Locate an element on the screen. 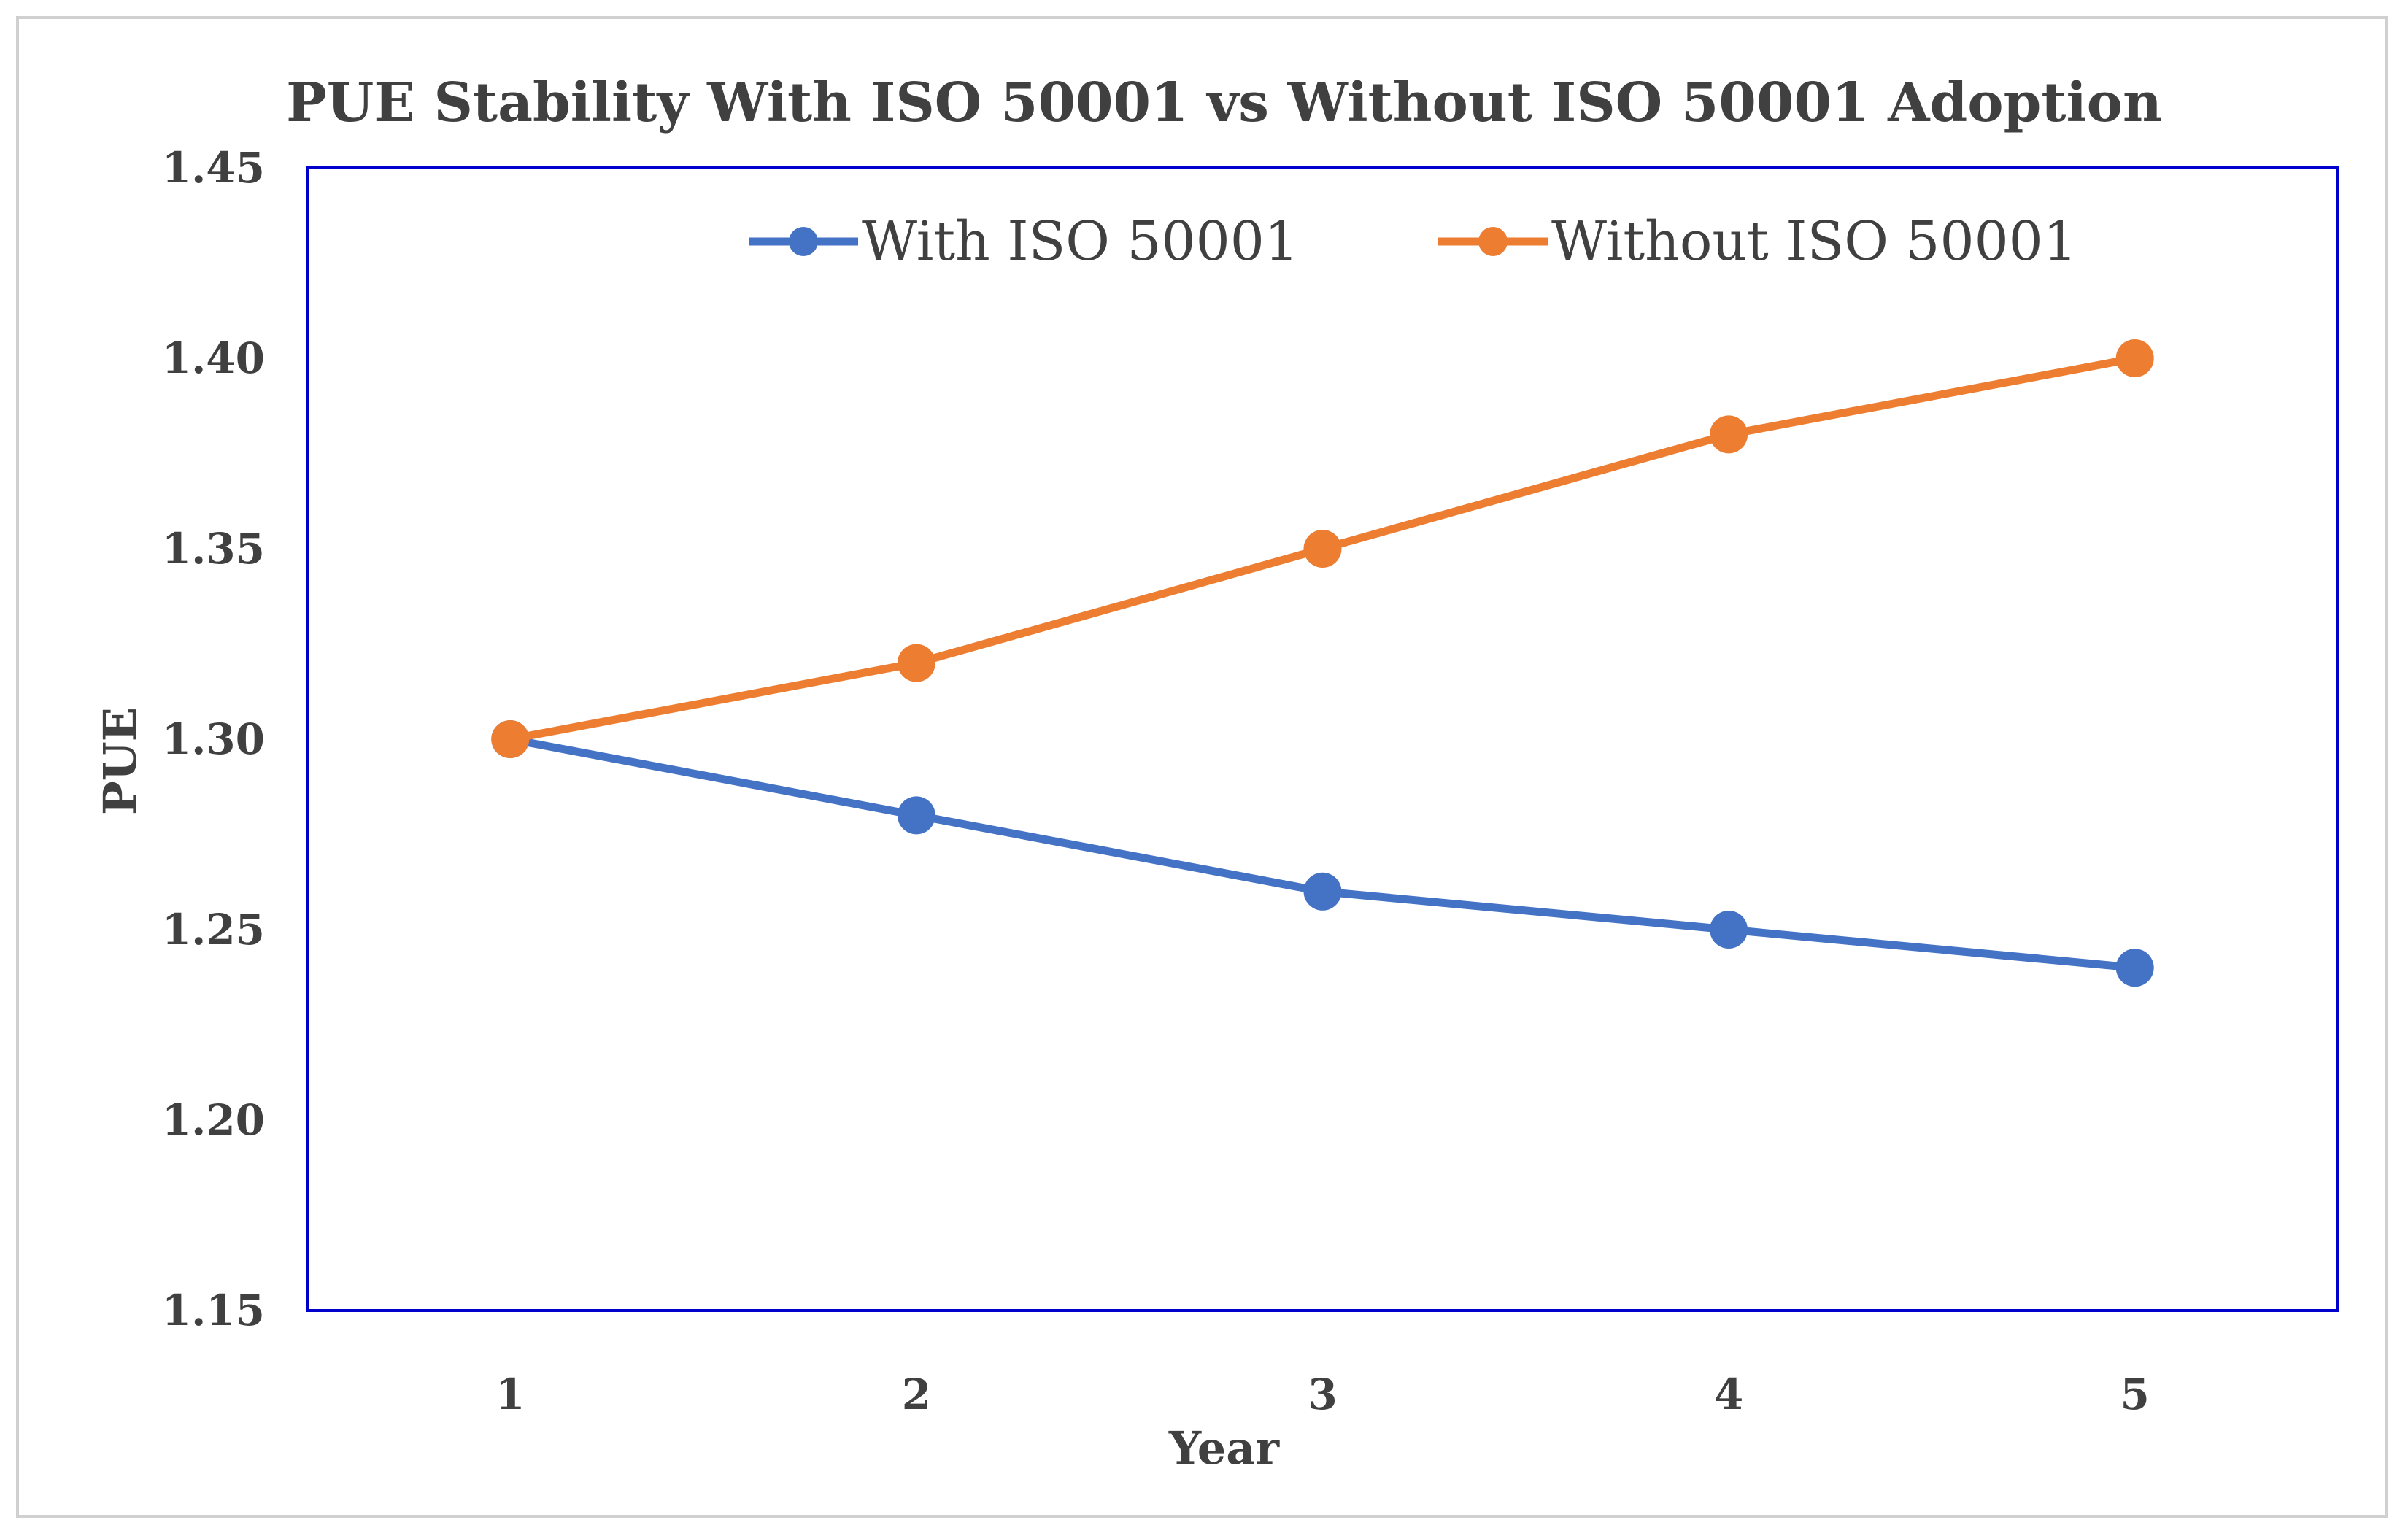  x-axis-ticks: 1 2 3 4 5 is located at coordinates (1322, 1394).